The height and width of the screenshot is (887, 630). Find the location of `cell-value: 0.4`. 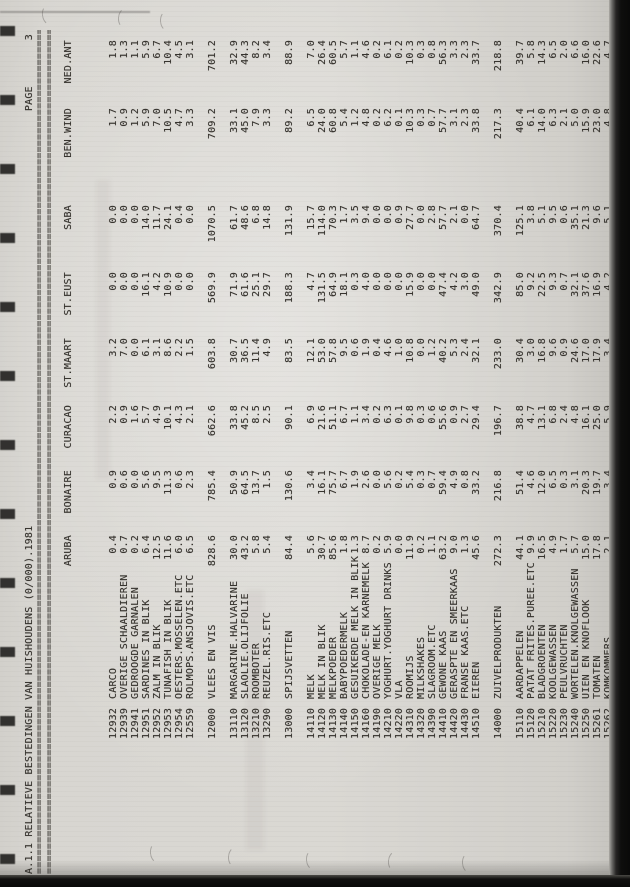

cell-value: 0.4 is located at coordinates (113, 544).